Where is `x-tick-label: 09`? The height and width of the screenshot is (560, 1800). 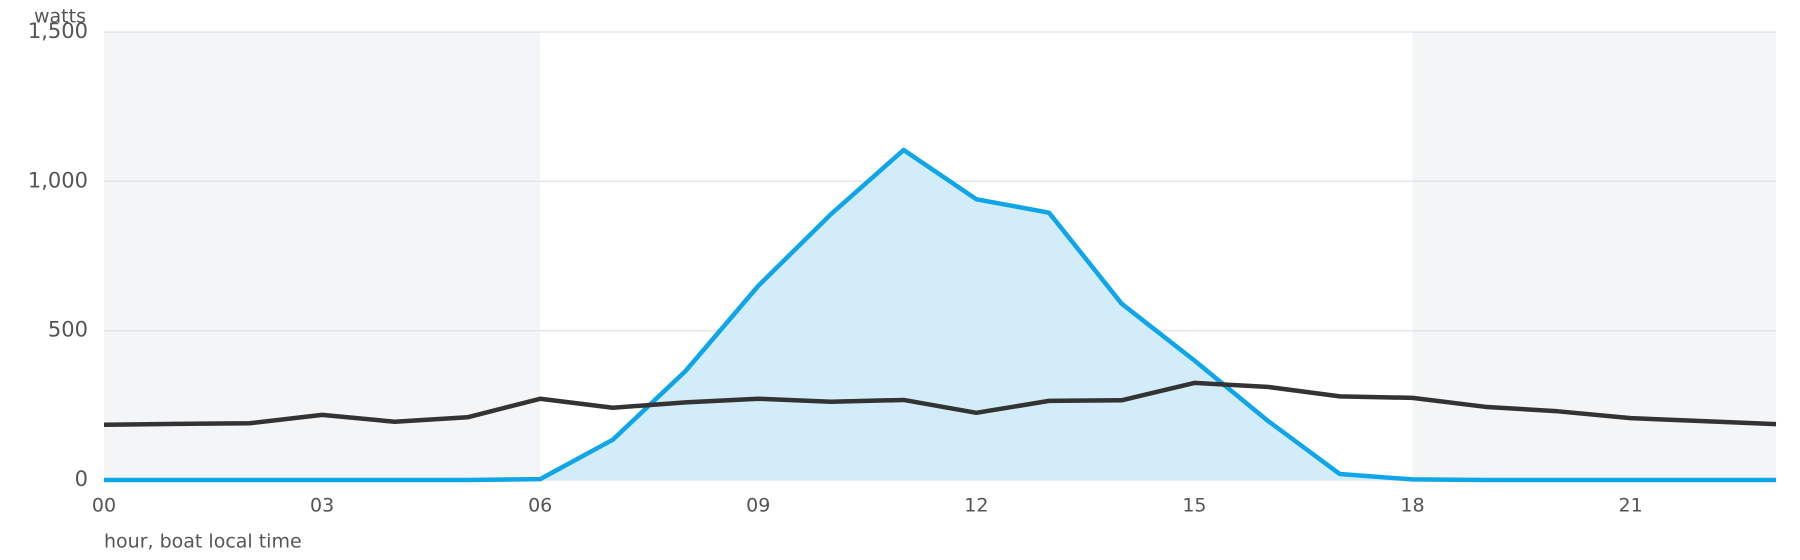 x-tick-label: 09 is located at coordinates (758, 506).